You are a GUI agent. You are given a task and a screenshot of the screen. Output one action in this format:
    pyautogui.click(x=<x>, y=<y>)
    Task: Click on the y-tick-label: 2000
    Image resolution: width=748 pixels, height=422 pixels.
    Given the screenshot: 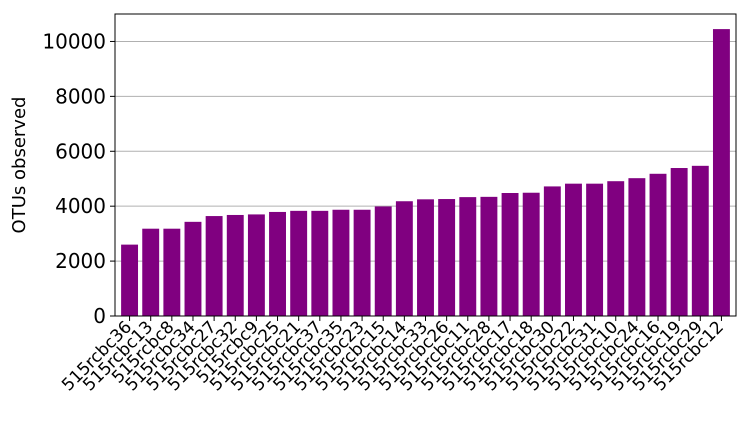 What is the action you would take?
    pyautogui.click(x=80, y=261)
    